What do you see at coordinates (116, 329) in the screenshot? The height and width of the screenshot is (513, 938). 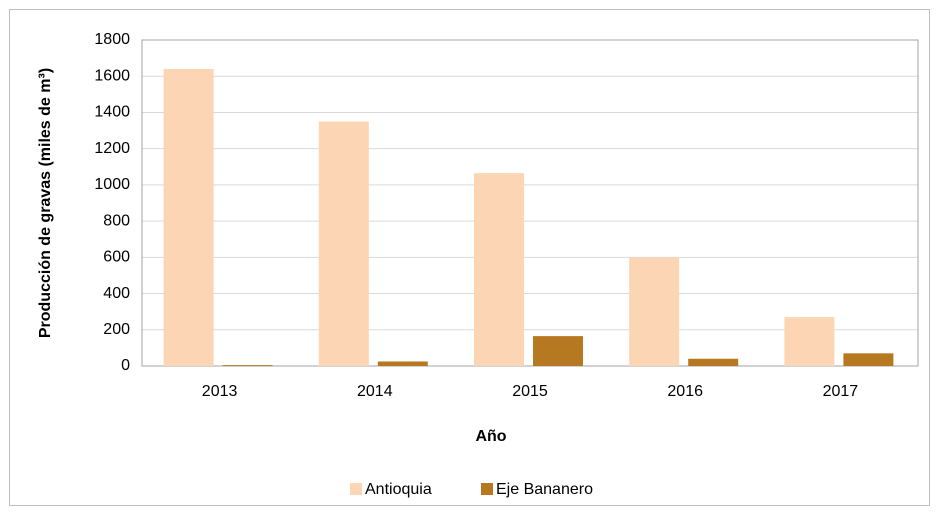 I see `y-tick-label: 200` at bounding box center [116, 329].